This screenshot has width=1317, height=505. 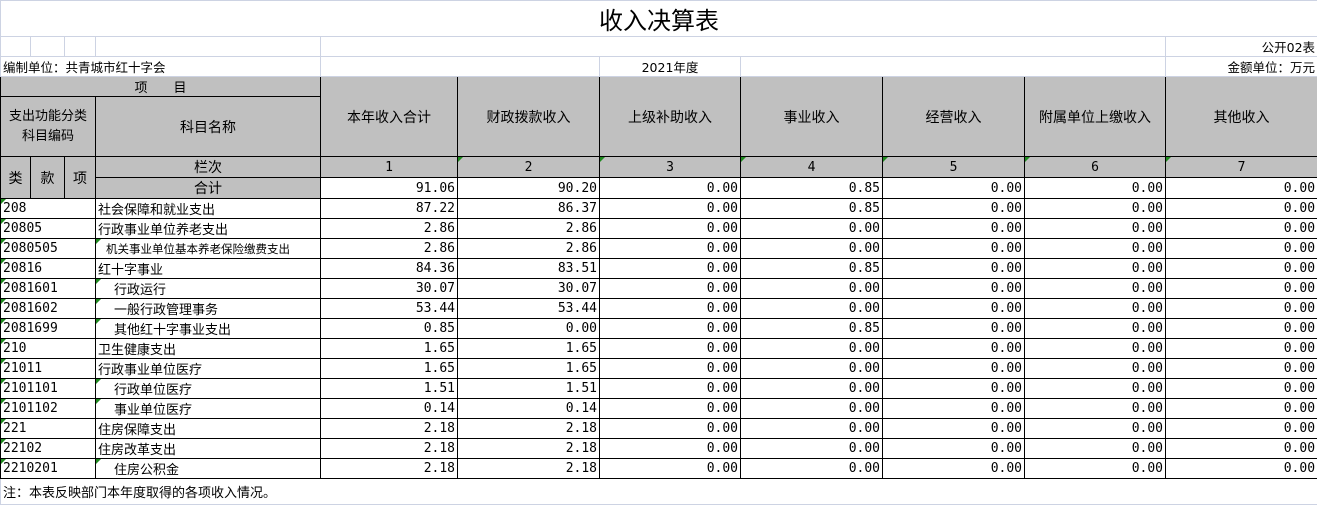 I want to click on subject-code: 20816, so click(x=48, y=269).